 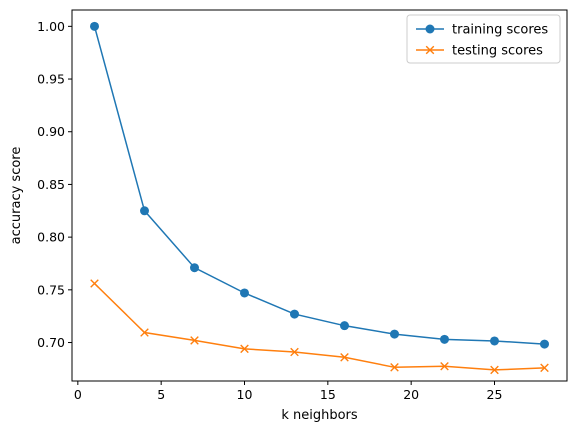 What do you see at coordinates (495, 394) in the screenshot?
I see `x-tick-label: 25` at bounding box center [495, 394].